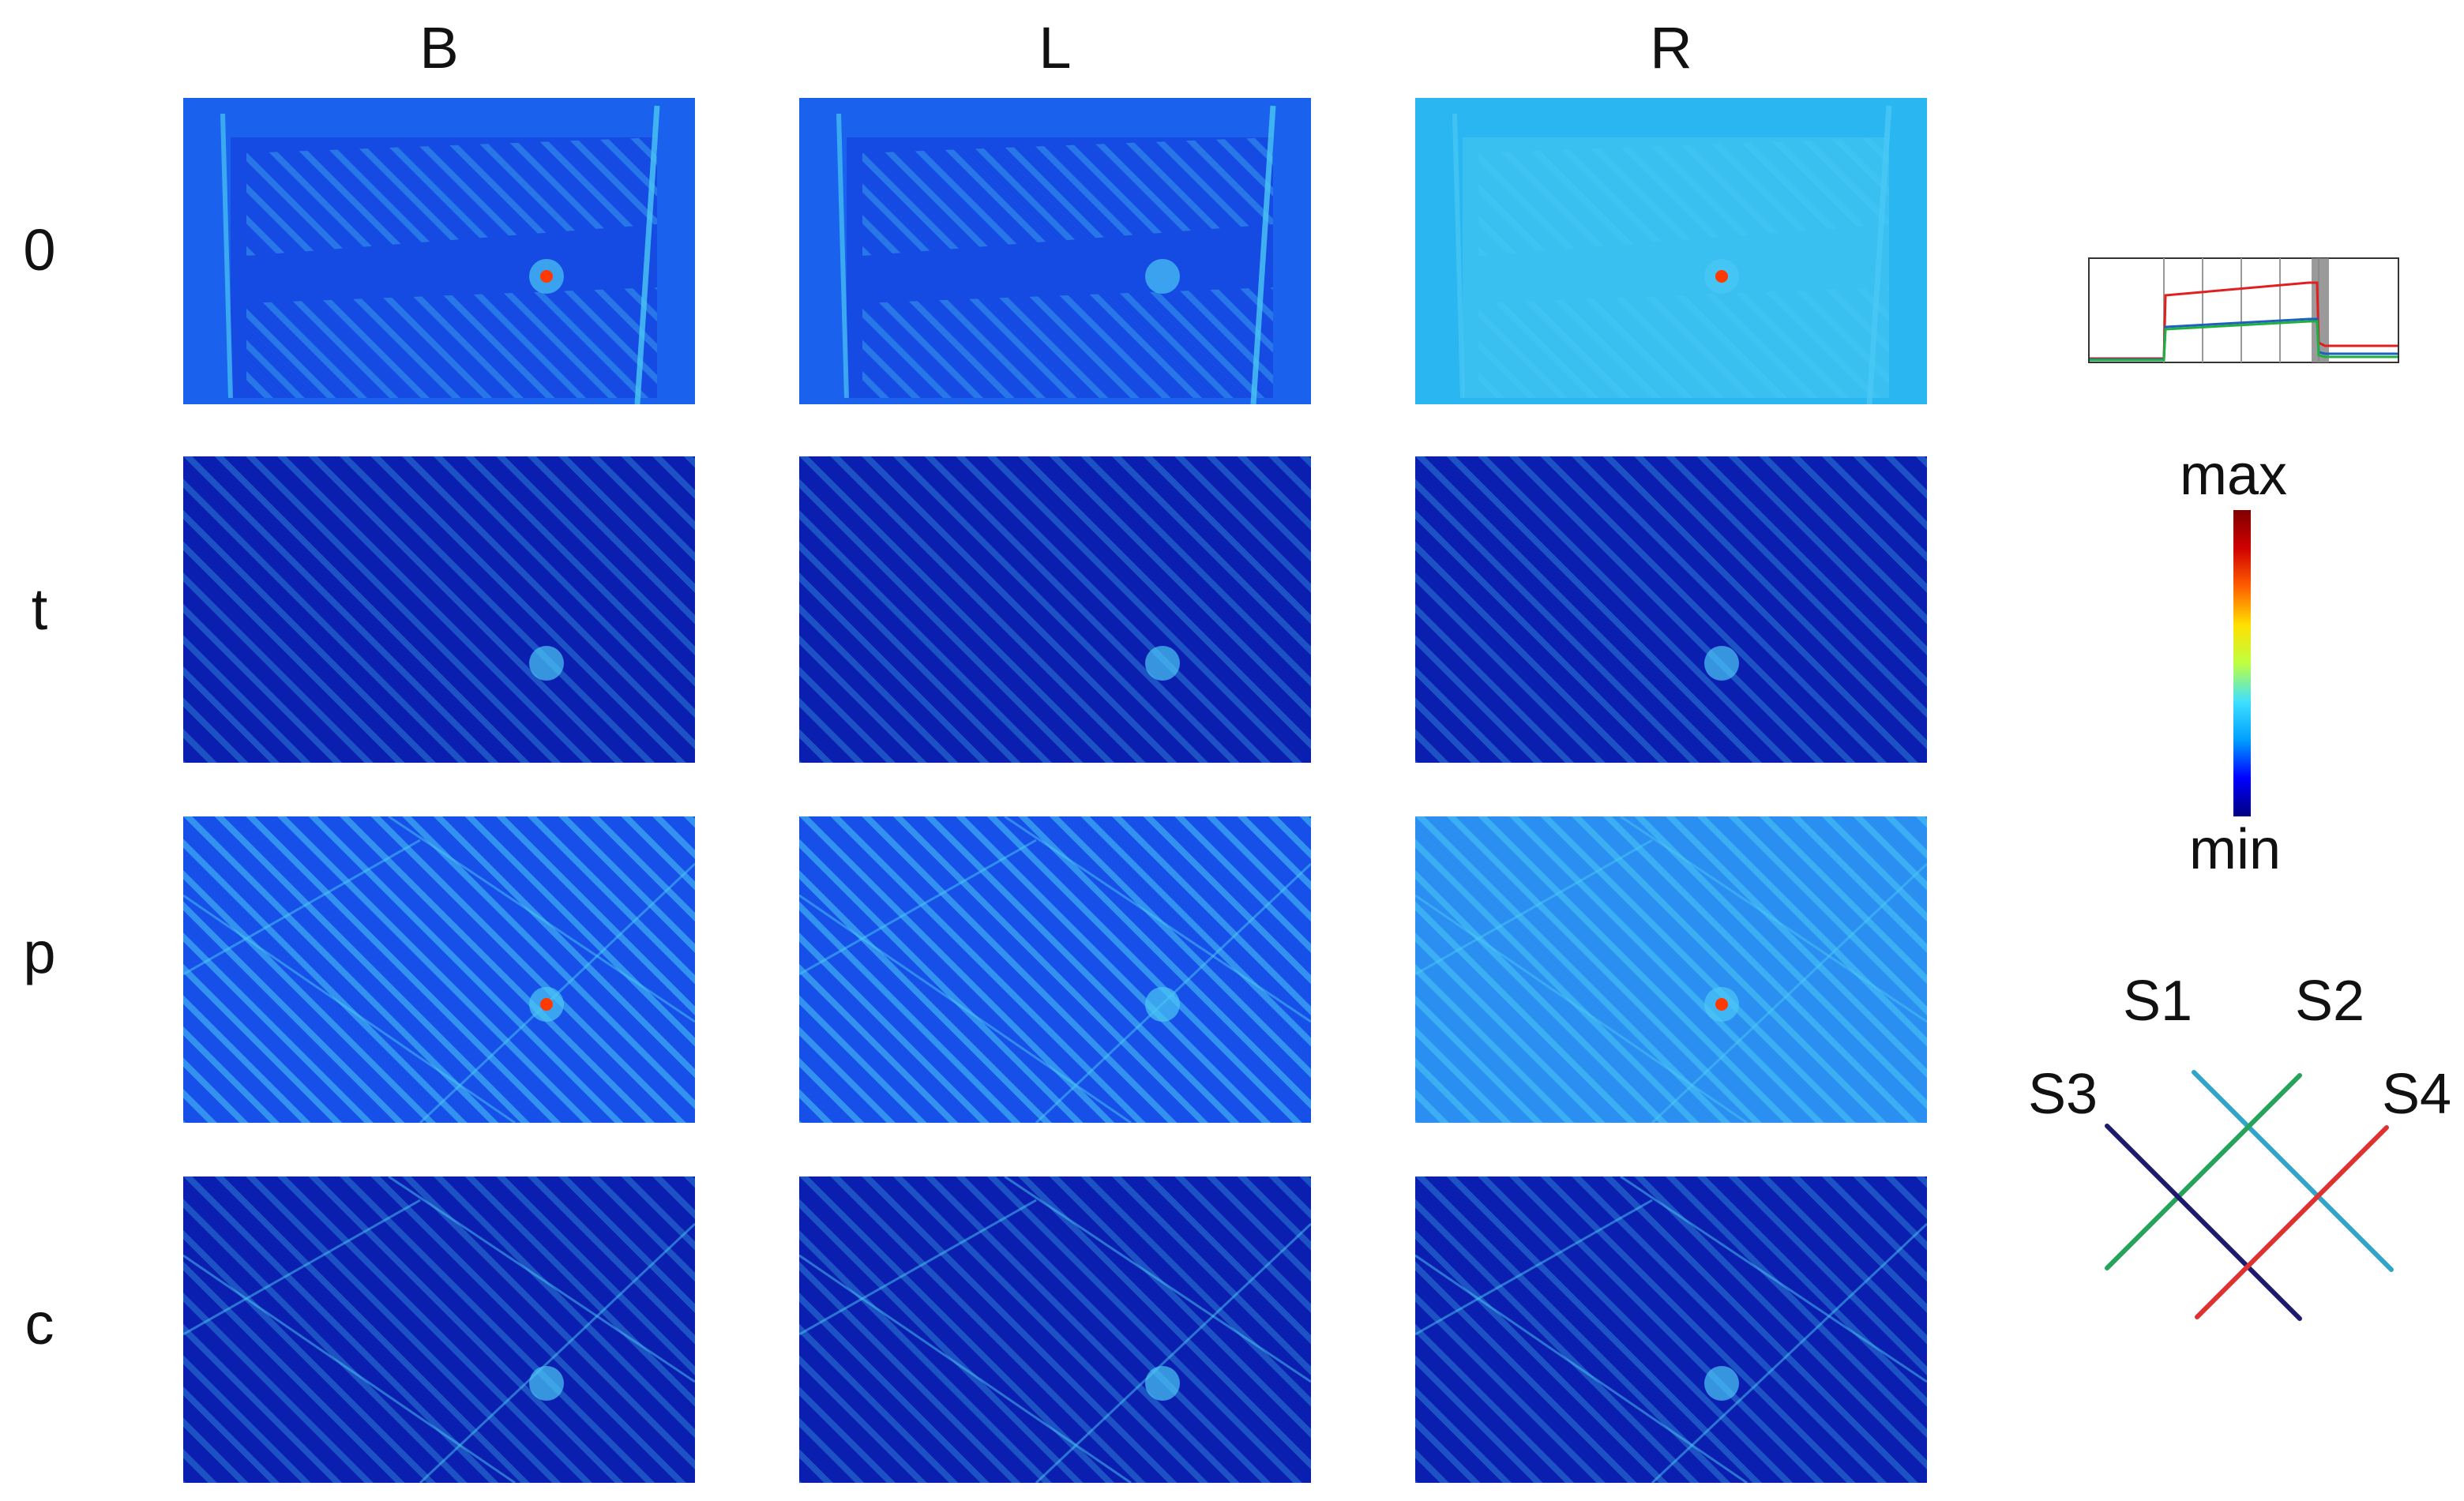 Image resolution: width=2464 pixels, height=1501 pixels. What do you see at coordinates (2242, 663) in the screenshot?
I see `colorbar` at bounding box center [2242, 663].